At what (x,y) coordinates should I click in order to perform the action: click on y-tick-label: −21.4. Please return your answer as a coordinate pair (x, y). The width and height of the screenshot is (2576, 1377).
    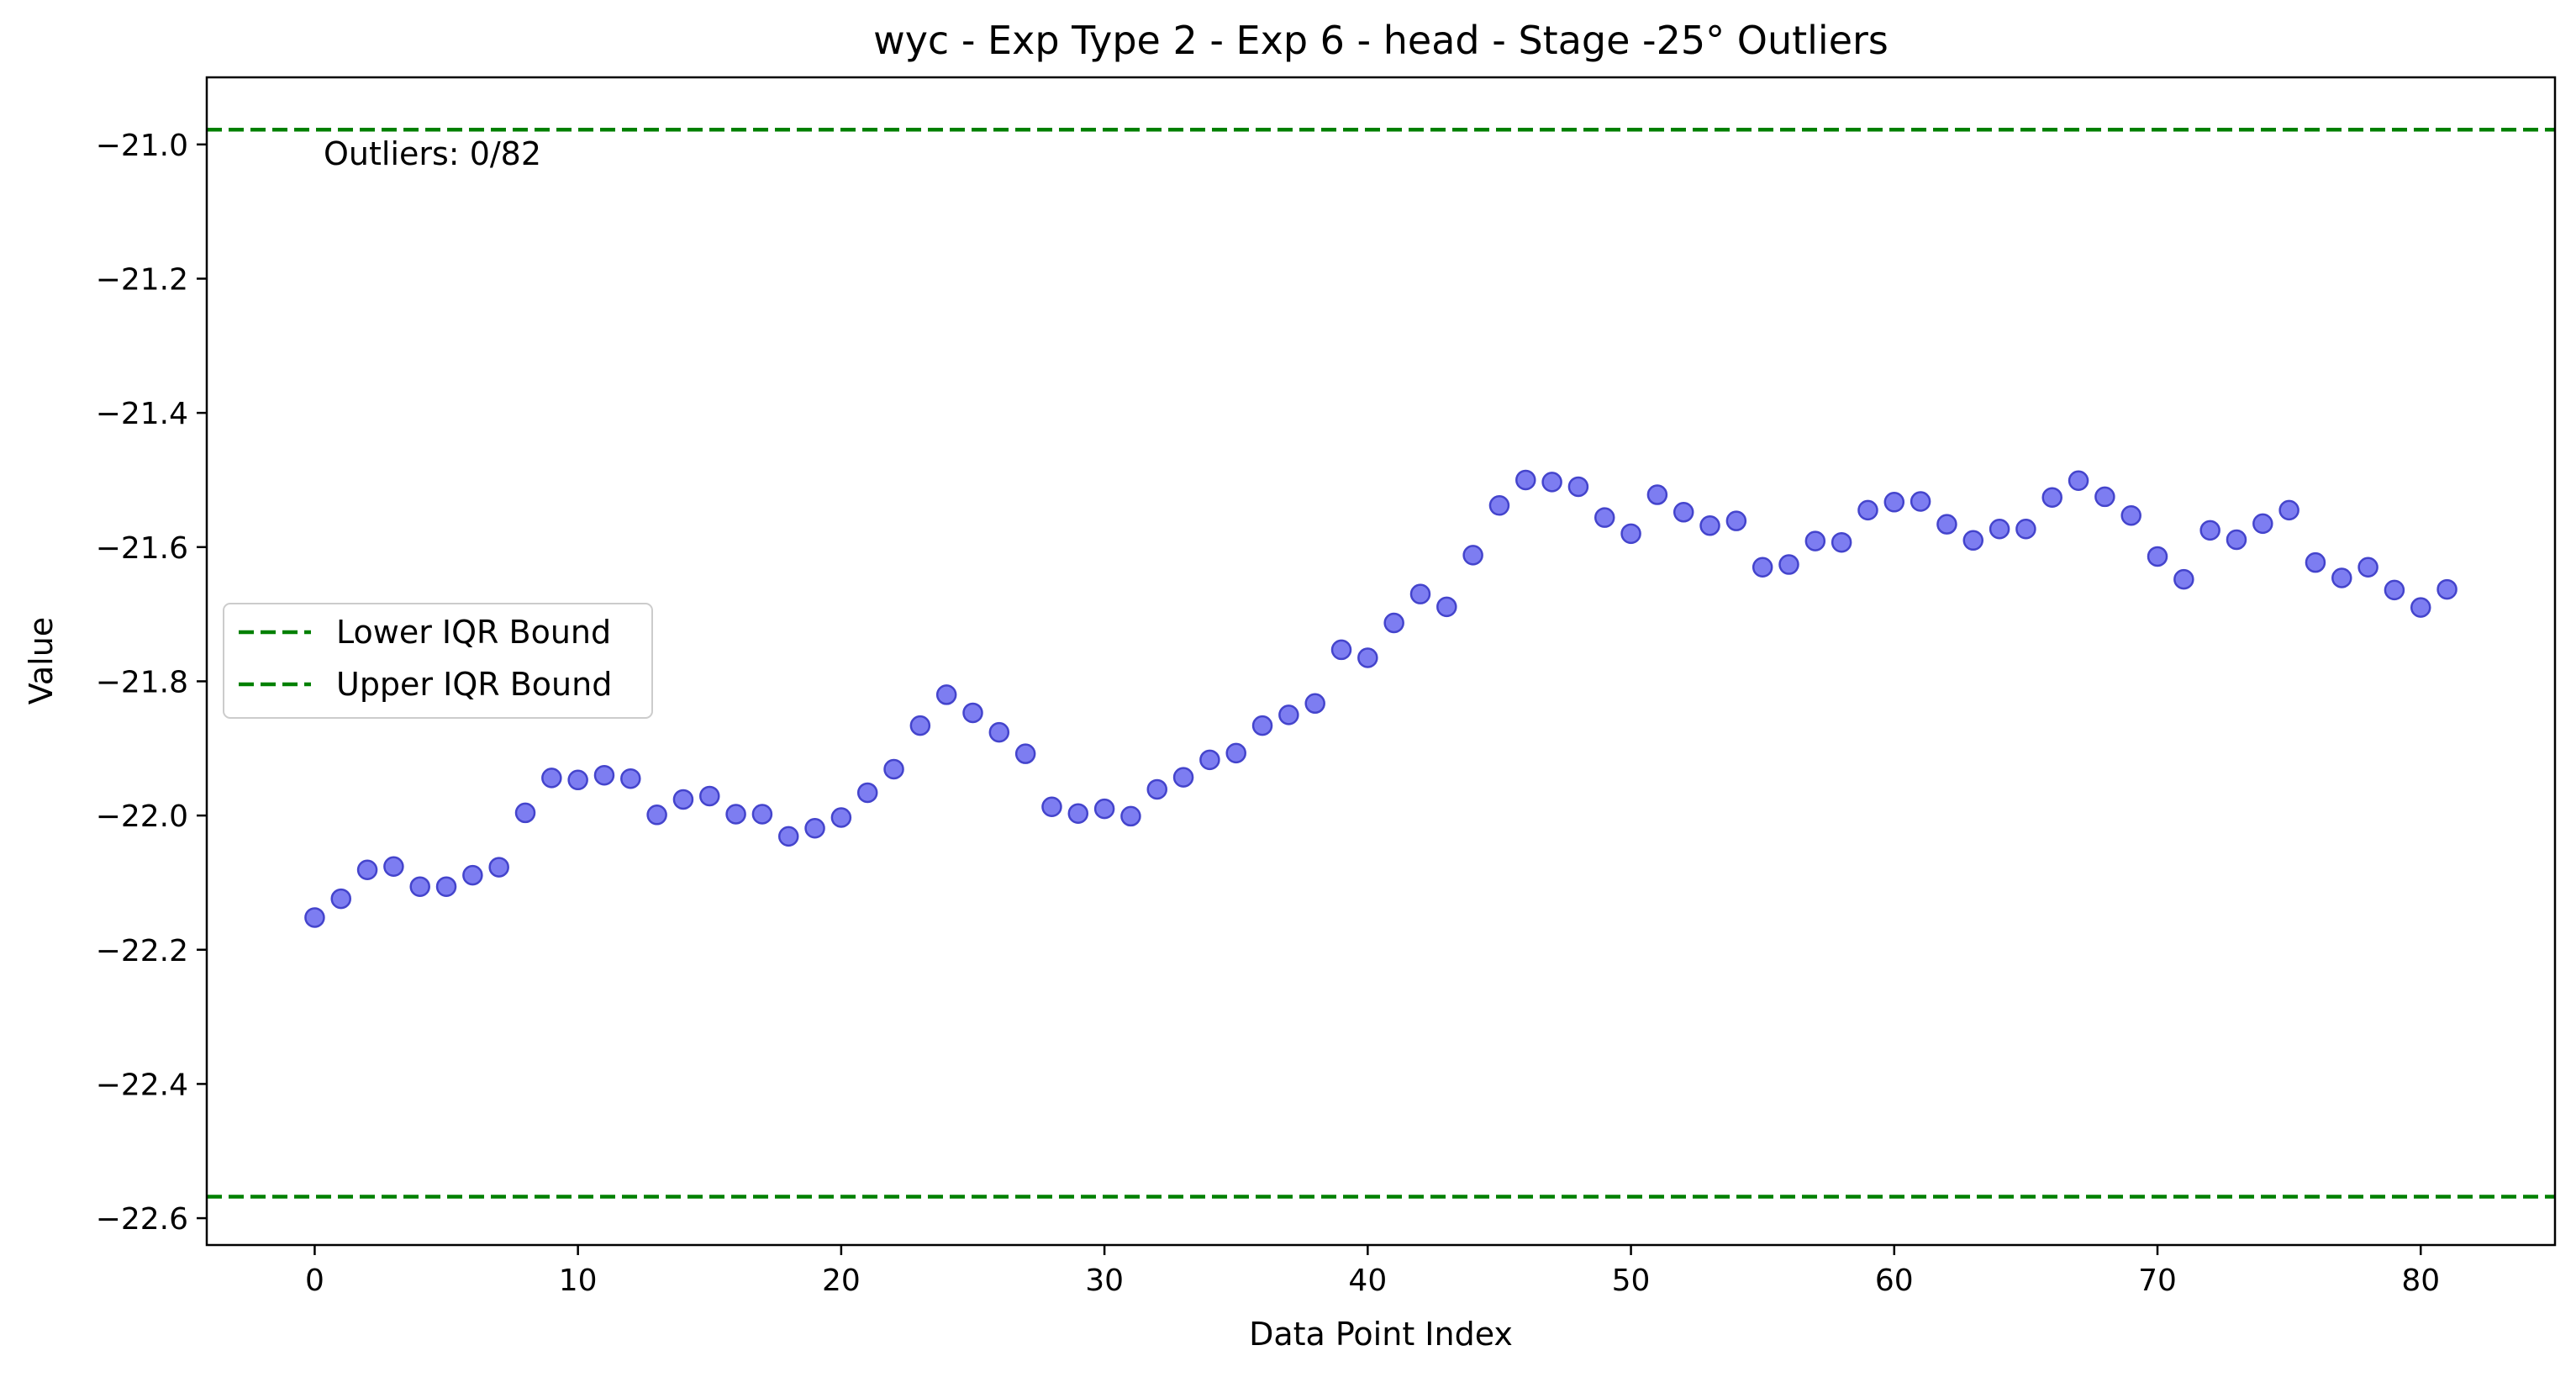
    Looking at the image, I should click on (142, 414).